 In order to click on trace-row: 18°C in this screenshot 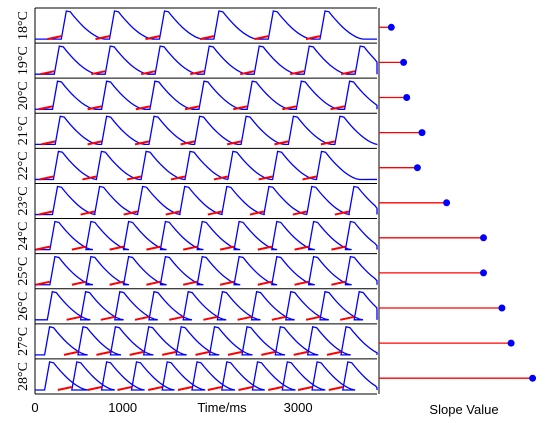, I will do `click(197, 25)`.